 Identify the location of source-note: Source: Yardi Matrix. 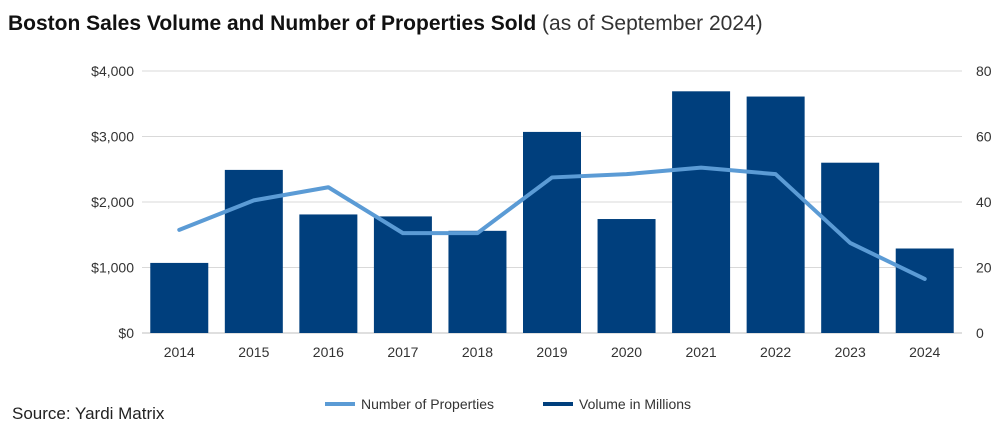
(88, 413).